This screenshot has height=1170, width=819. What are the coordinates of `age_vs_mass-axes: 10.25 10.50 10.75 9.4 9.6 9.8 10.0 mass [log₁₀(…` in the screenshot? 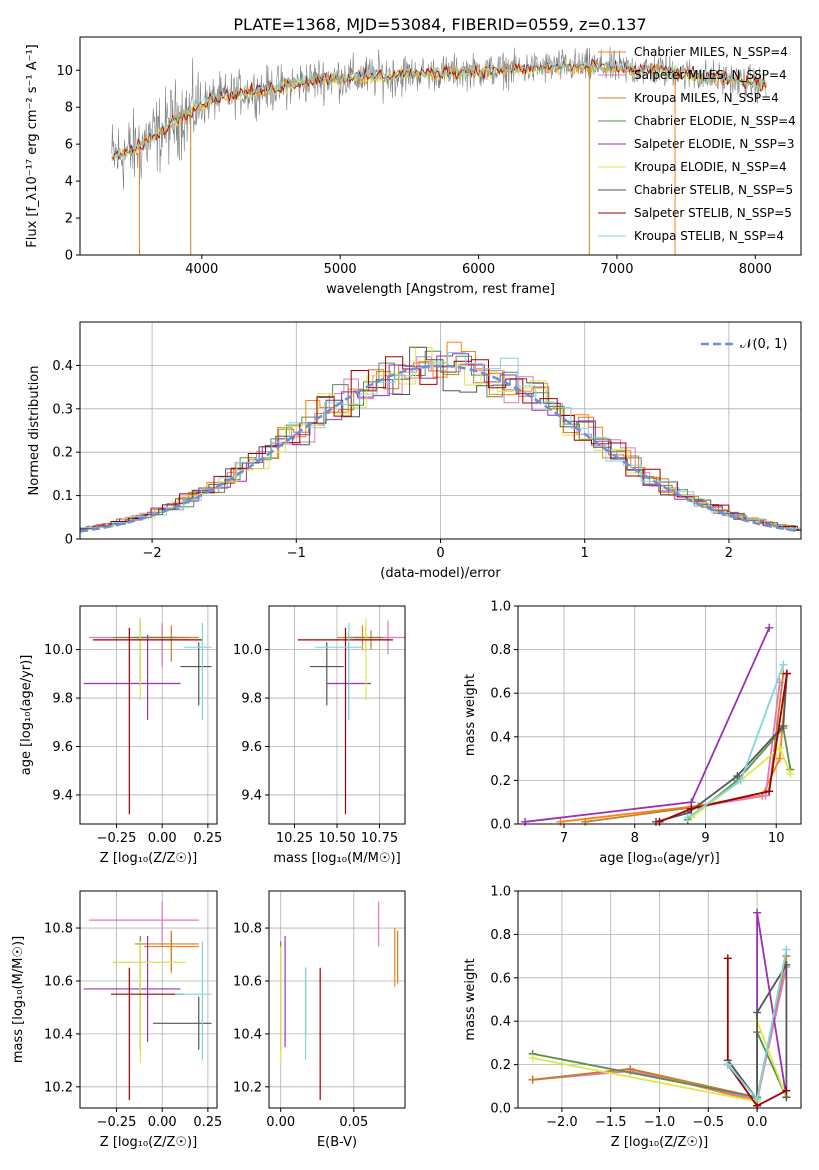 It's located at (319, 736).